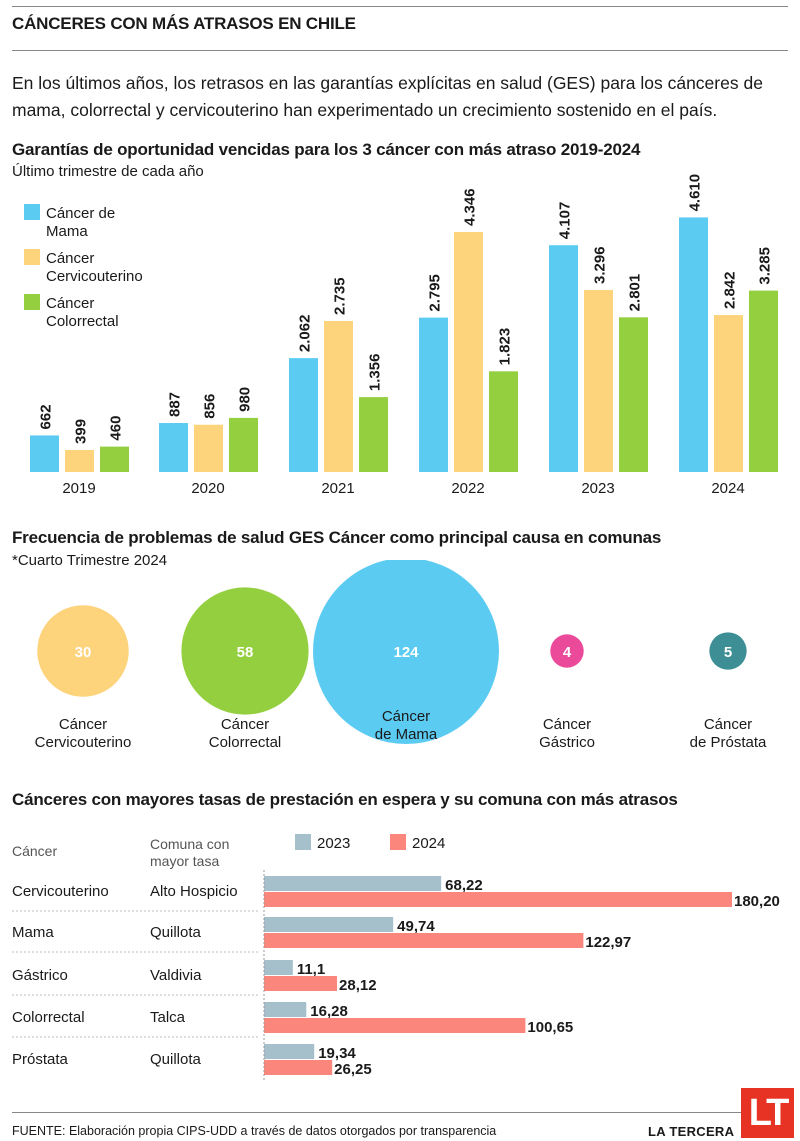 The image size is (800, 1141). I want to click on bar-colorrectal-2023, so click(633, 394).